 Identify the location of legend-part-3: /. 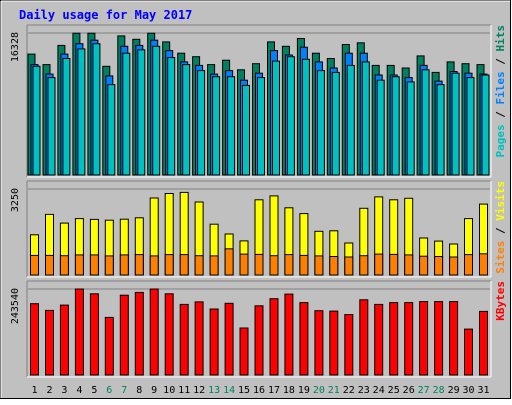
(500, 62).